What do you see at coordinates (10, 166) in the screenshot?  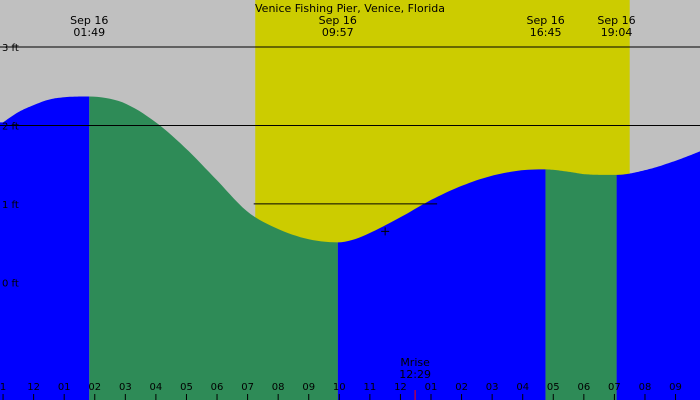 I see `y-axis-labels: 3 ft 2 ft 1 ft 0 ft` at bounding box center [10, 166].